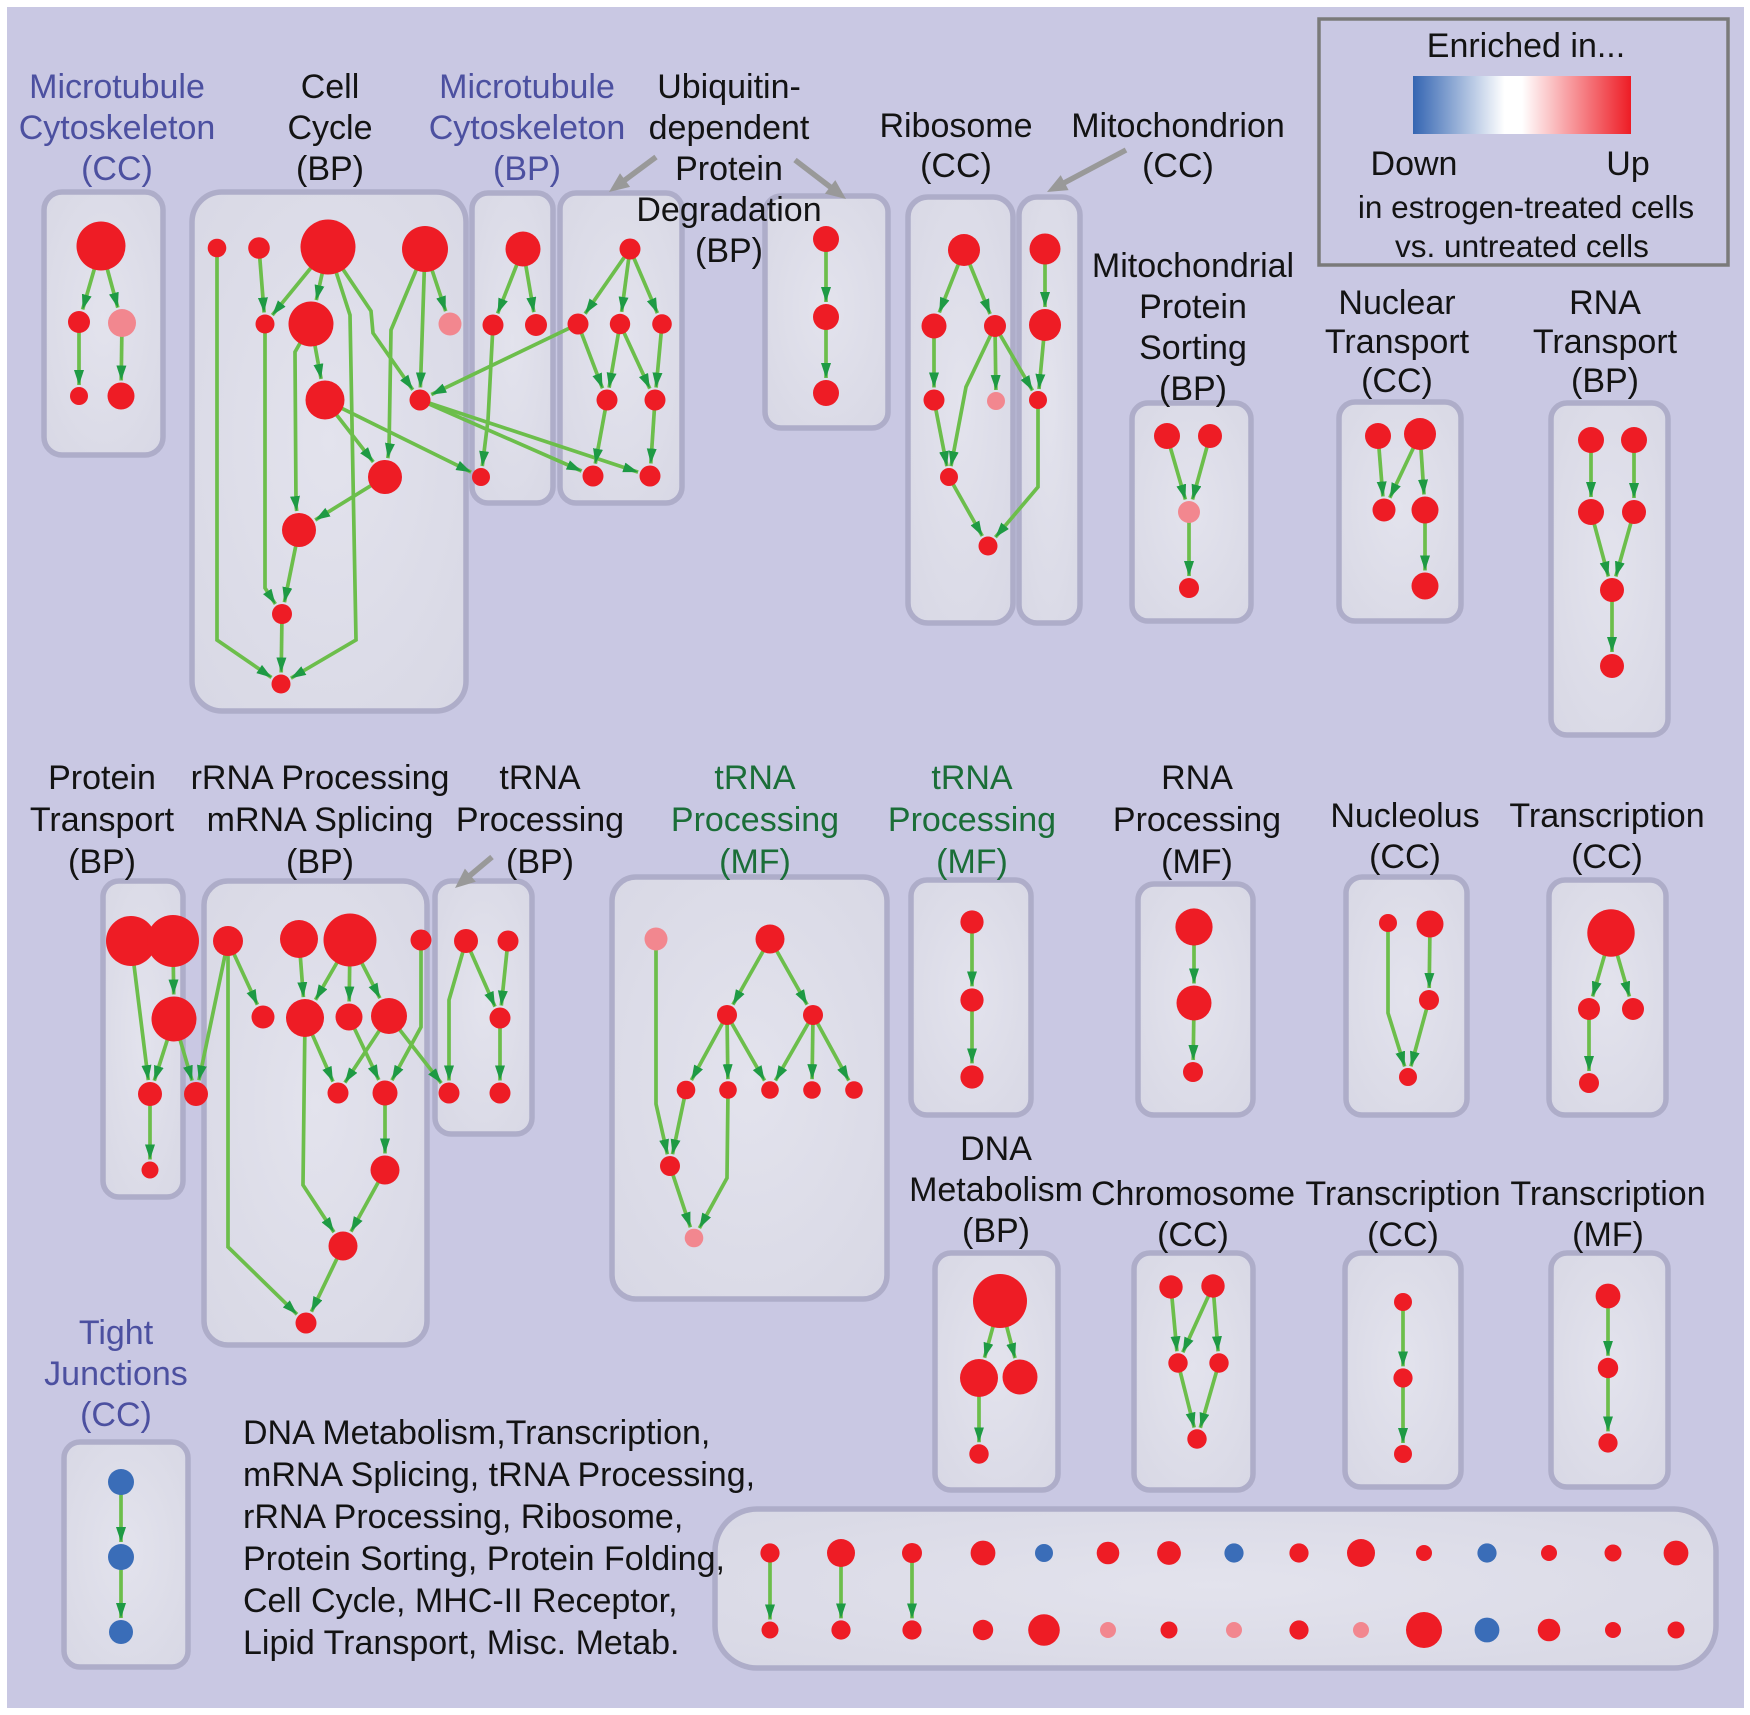 The width and height of the screenshot is (1750, 1715). I want to click on svg-text: mRNA Splicing, so click(320, 820).